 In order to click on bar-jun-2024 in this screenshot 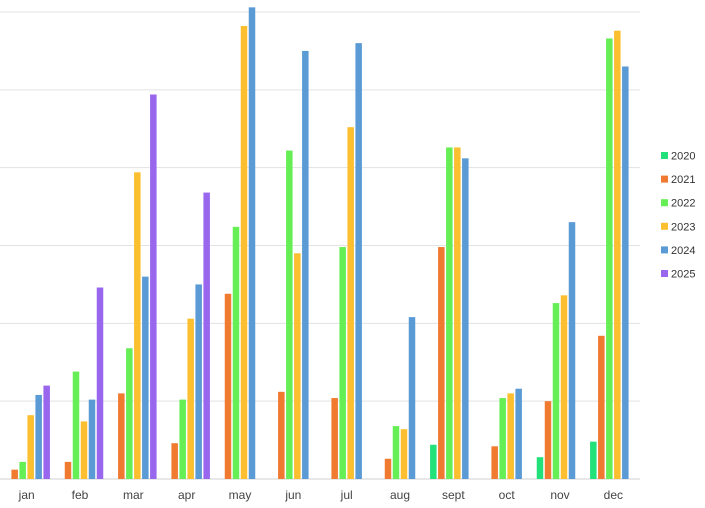, I will do `click(305, 265)`.